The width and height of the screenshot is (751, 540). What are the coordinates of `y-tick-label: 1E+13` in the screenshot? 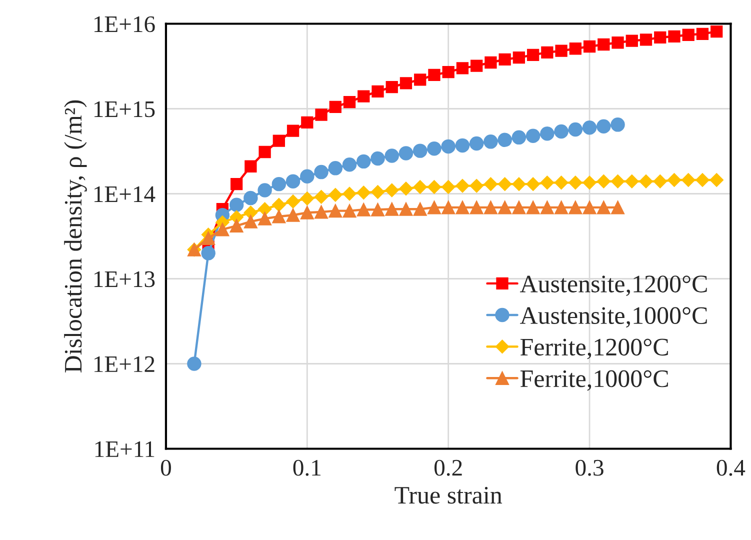 It's located at (124, 279).